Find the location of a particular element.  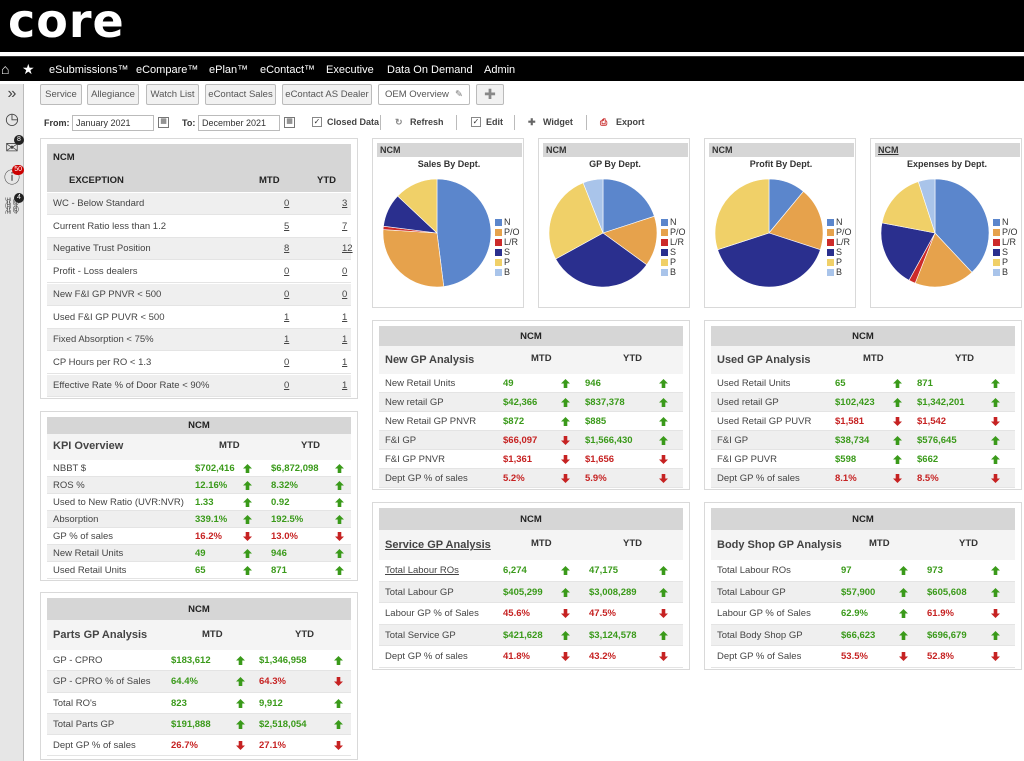

mail-icon: ✉ 8 is located at coordinates (13, 147).